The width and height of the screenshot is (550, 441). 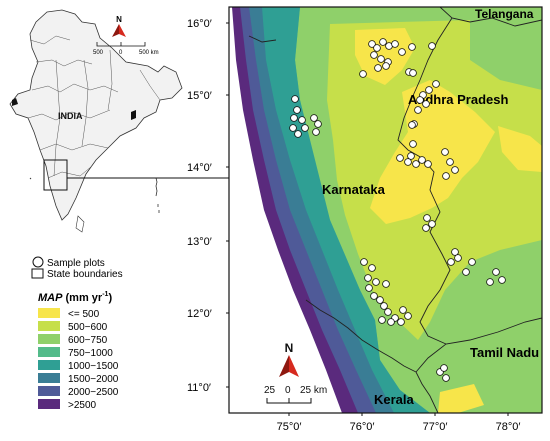 What do you see at coordinates (478, 345) in the screenshot?
I see `boundary-tamilnadu-karnataka` at bounding box center [478, 345].